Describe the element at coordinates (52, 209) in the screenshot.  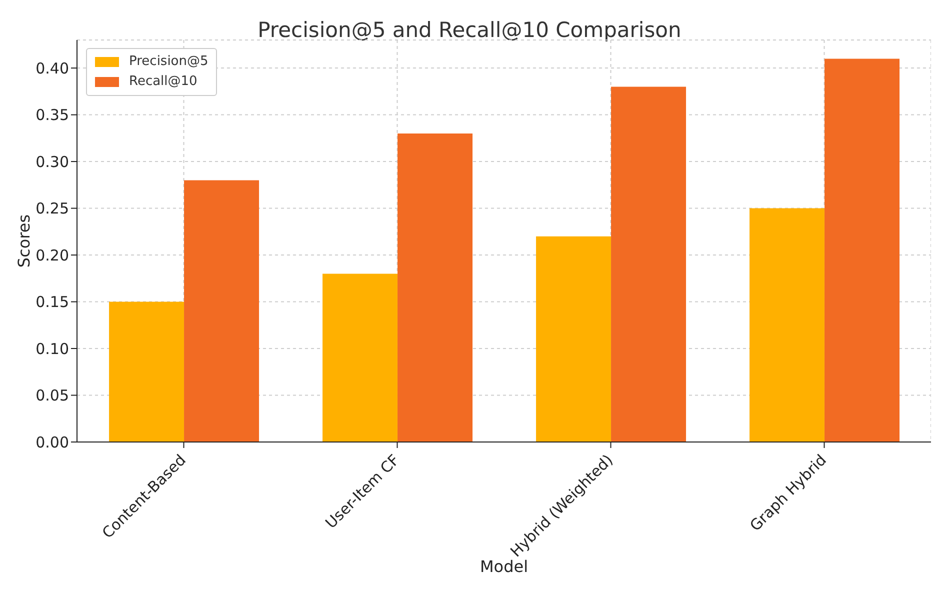
I see `y-tick-label: 0.25` at that location.